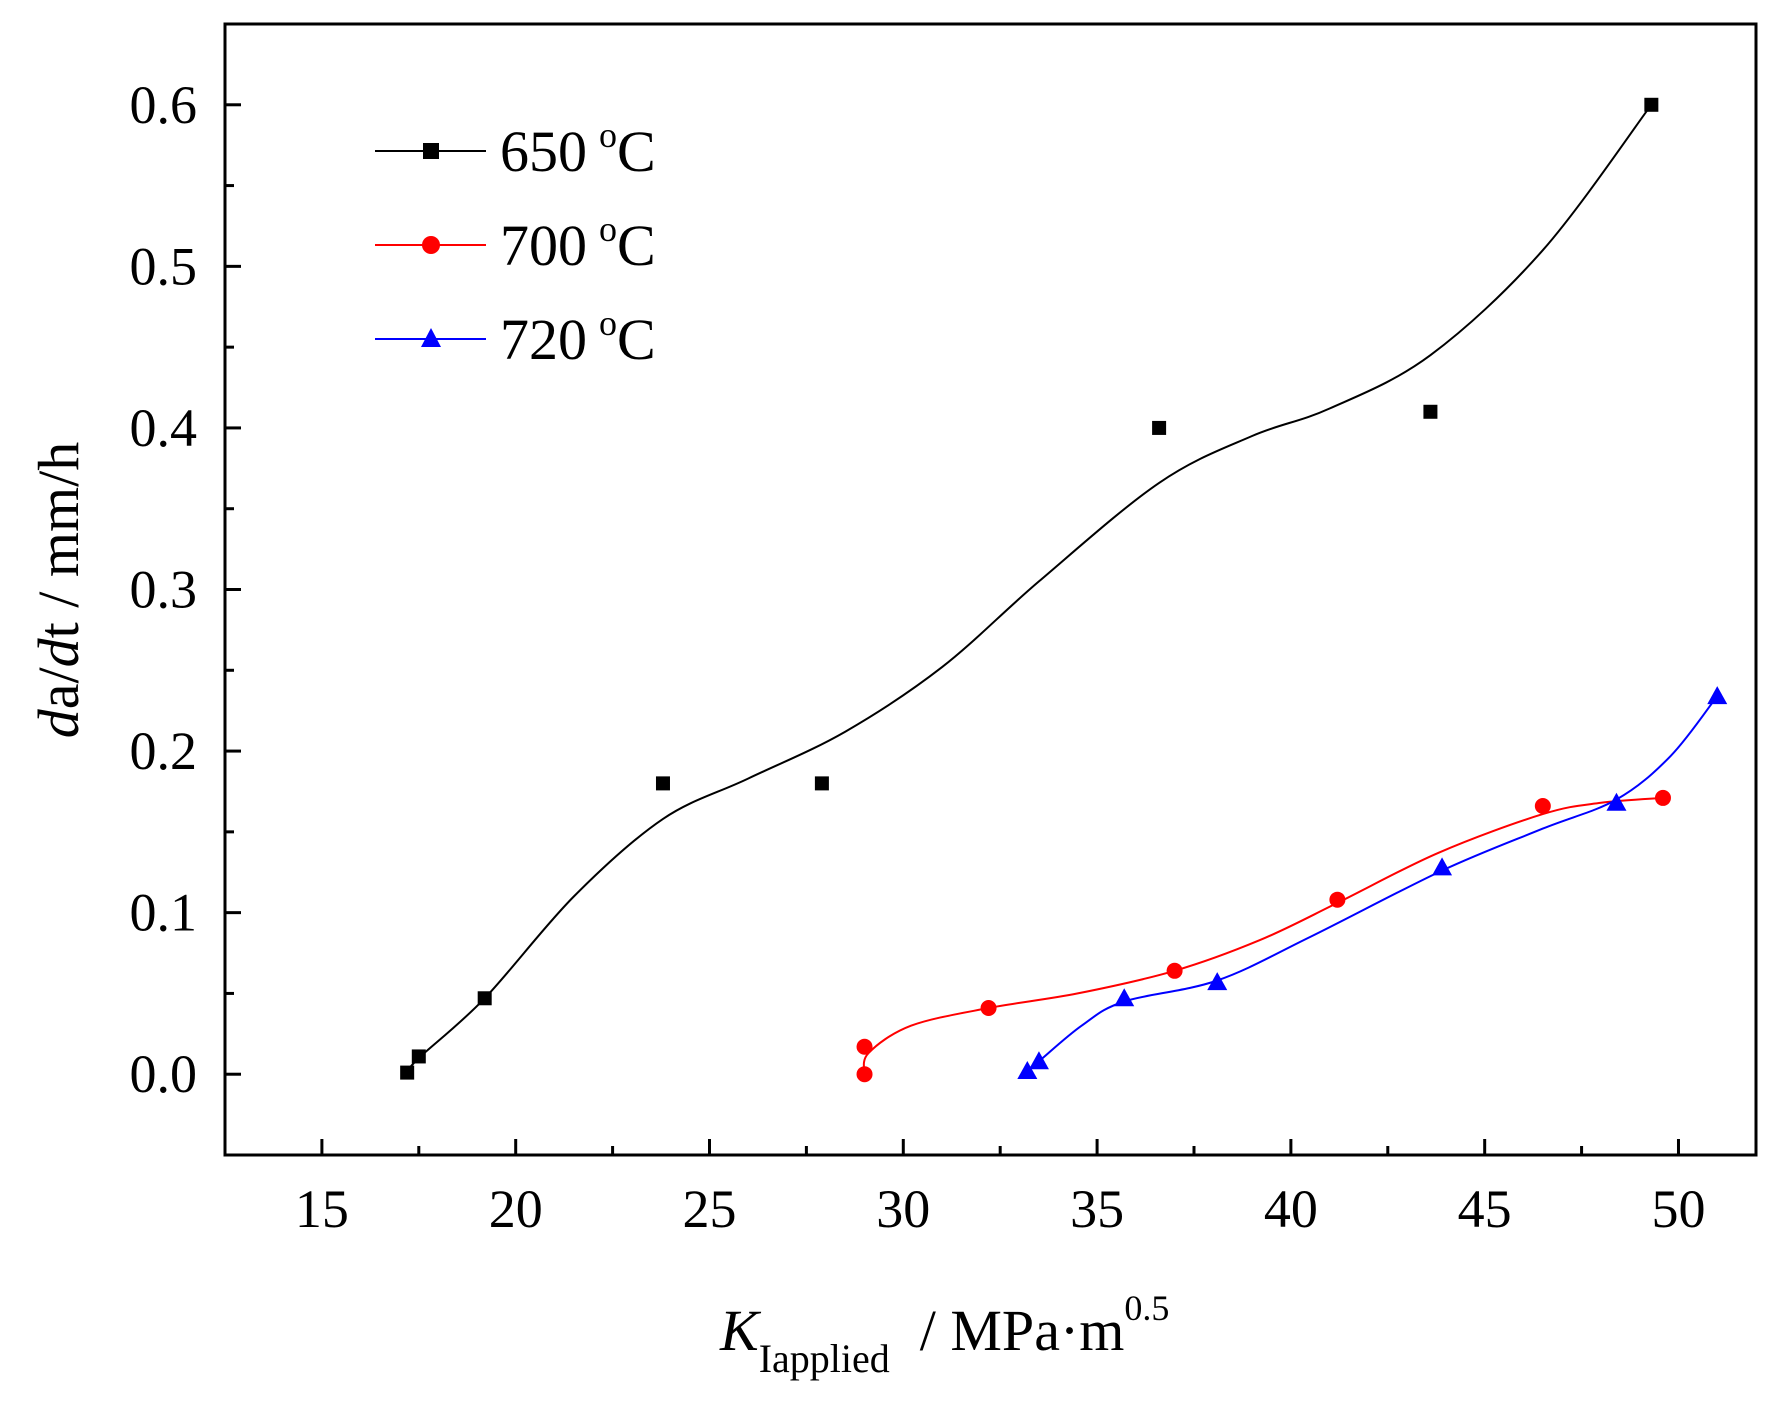 The width and height of the screenshot is (1779, 1408). I want to click on y-tick-label: 0.3, so click(164, 590).